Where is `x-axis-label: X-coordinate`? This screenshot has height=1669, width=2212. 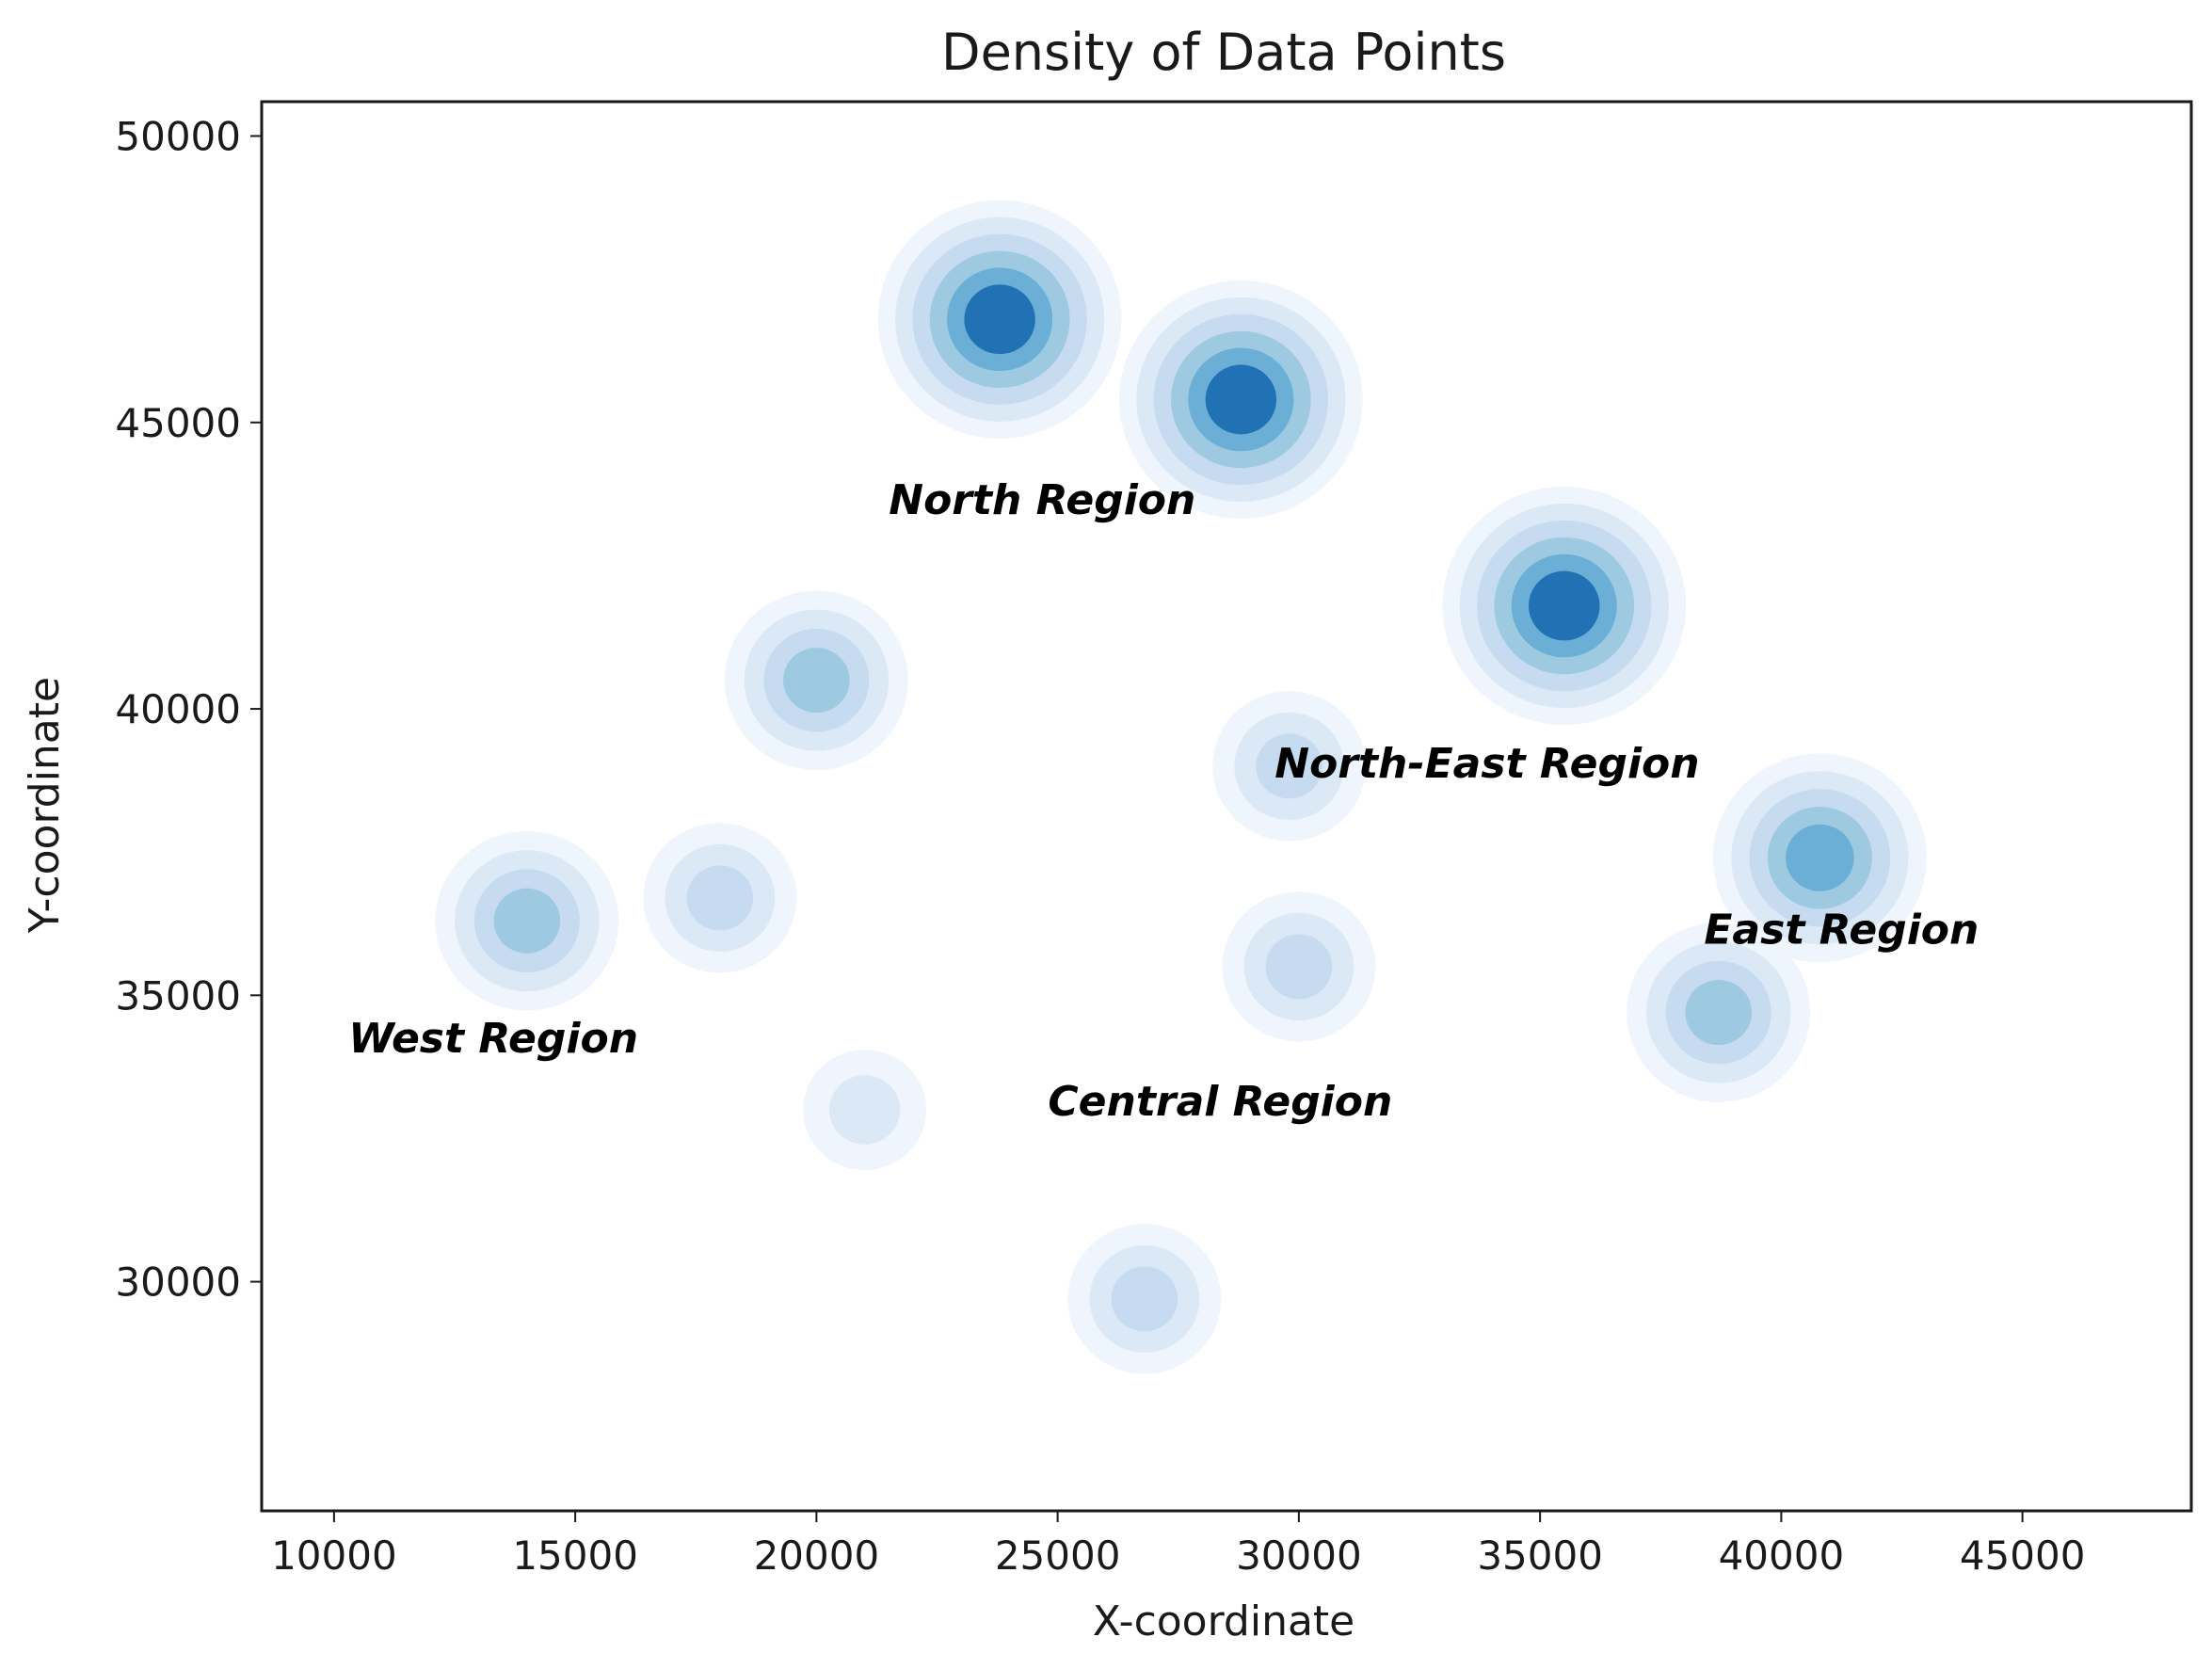
x-axis-label: X-coordinate is located at coordinates (1224, 1621).